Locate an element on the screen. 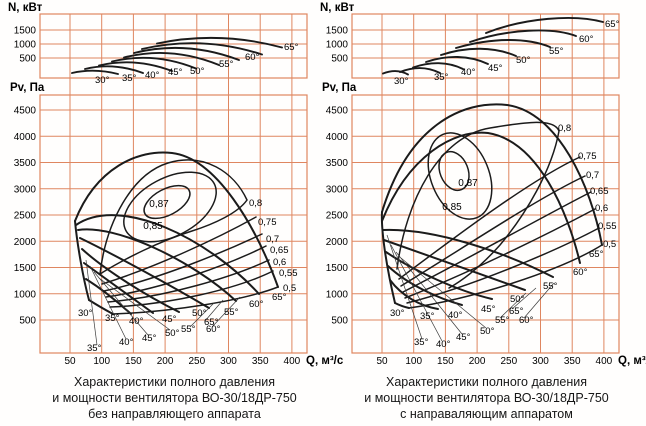 Image resolution: width=646 pixels, height=426 pixels. ytick-label: 2500 is located at coordinates (25, 216).